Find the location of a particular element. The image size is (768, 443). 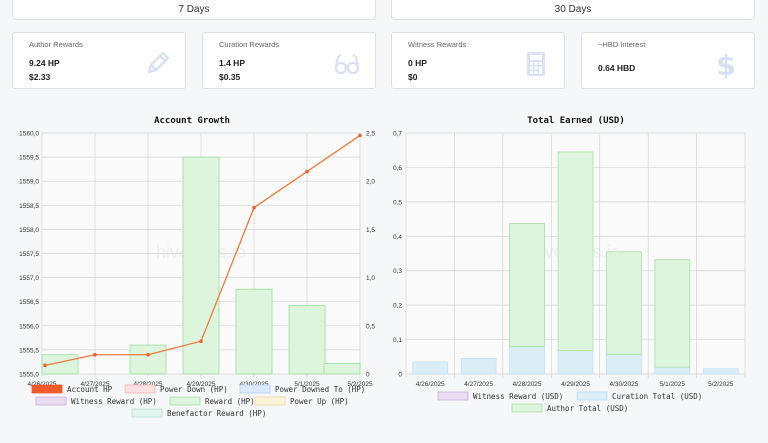

calculator-icon is located at coordinates (536, 64).